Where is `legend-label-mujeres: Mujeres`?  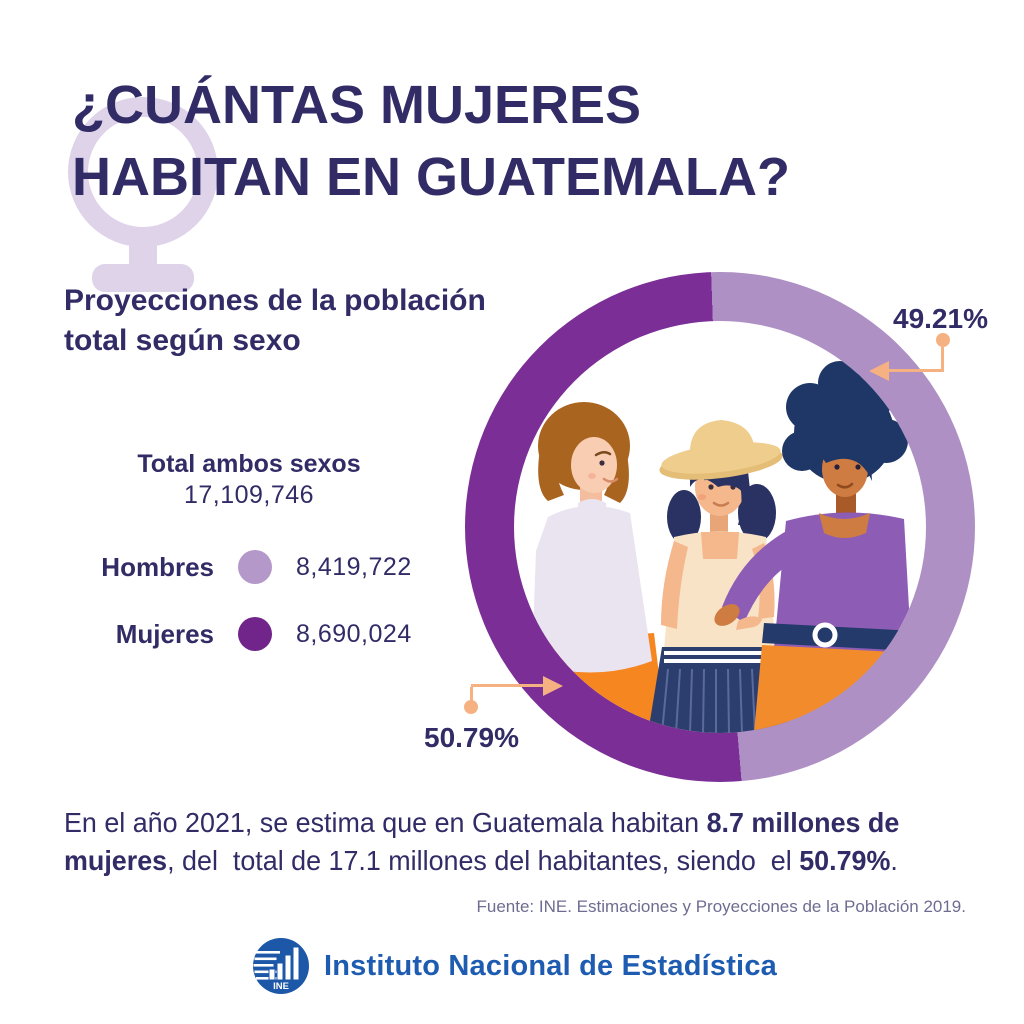
legend-label-mujeres: Mujeres is located at coordinates (164, 633).